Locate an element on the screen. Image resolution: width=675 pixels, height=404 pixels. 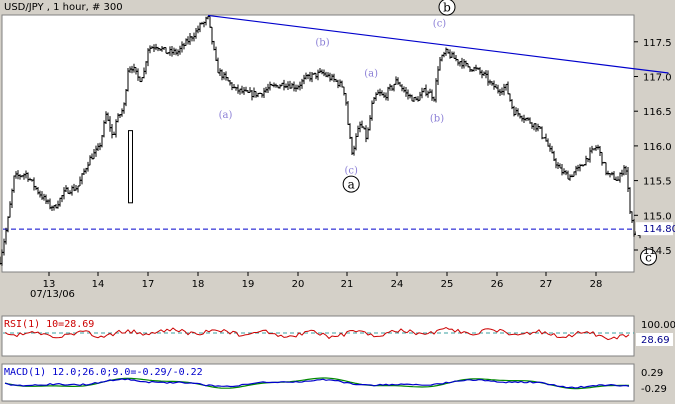
macd-level-top: 0.29 is located at coordinates (652, 373).